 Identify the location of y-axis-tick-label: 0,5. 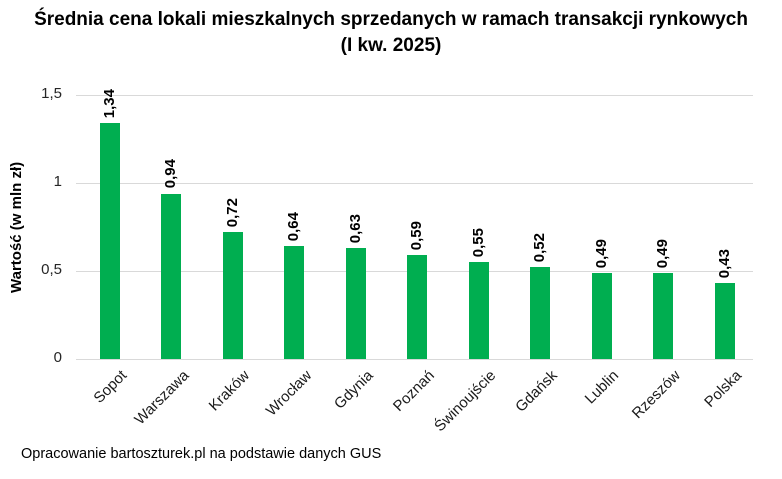
(51, 269).